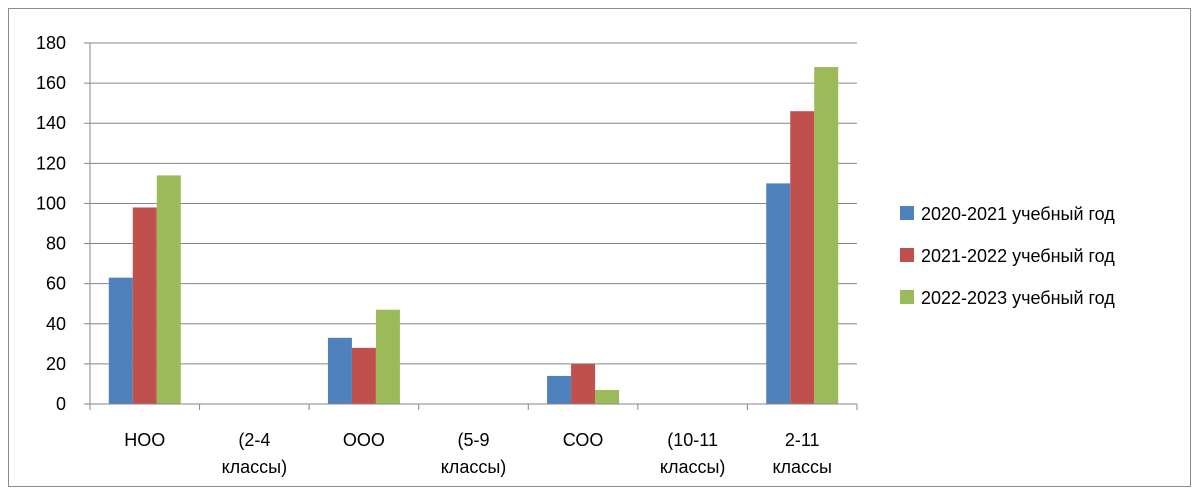 This screenshot has height=496, width=1200. What do you see at coordinates (56, 244) in the screenshot?
I see `y-tick-label-80: 80` at bounding box center [56, 244].